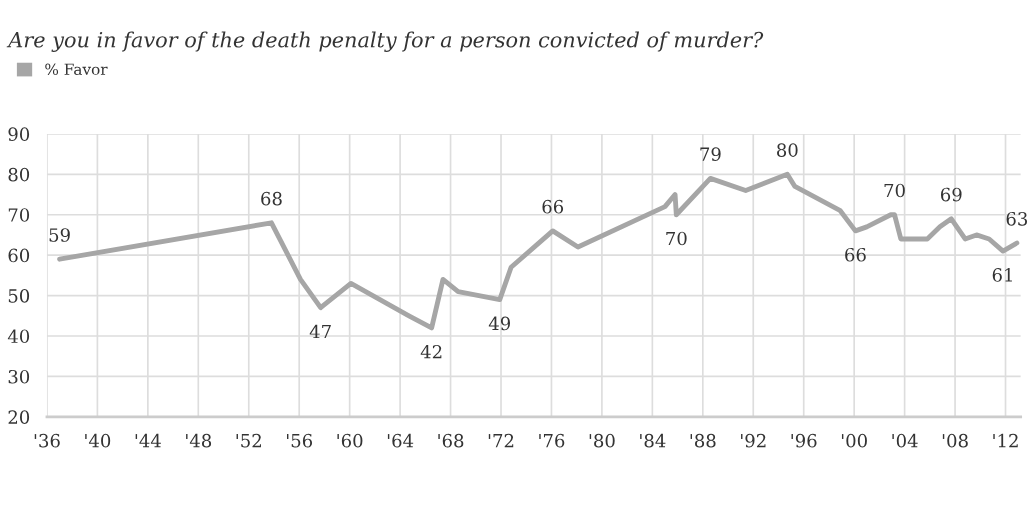  Describe the element at coordinates (400, 440) in the screenshot. I see `x-tick-label: '64` at that location.